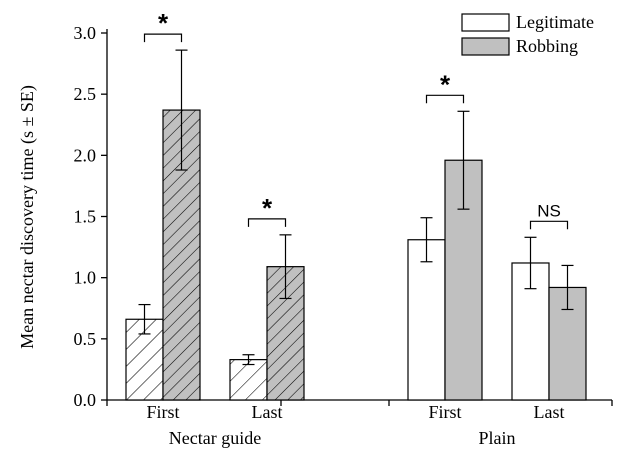 This screenshot has height=452, width=629. I want to click on significance-label: NS, so click(549, 210).